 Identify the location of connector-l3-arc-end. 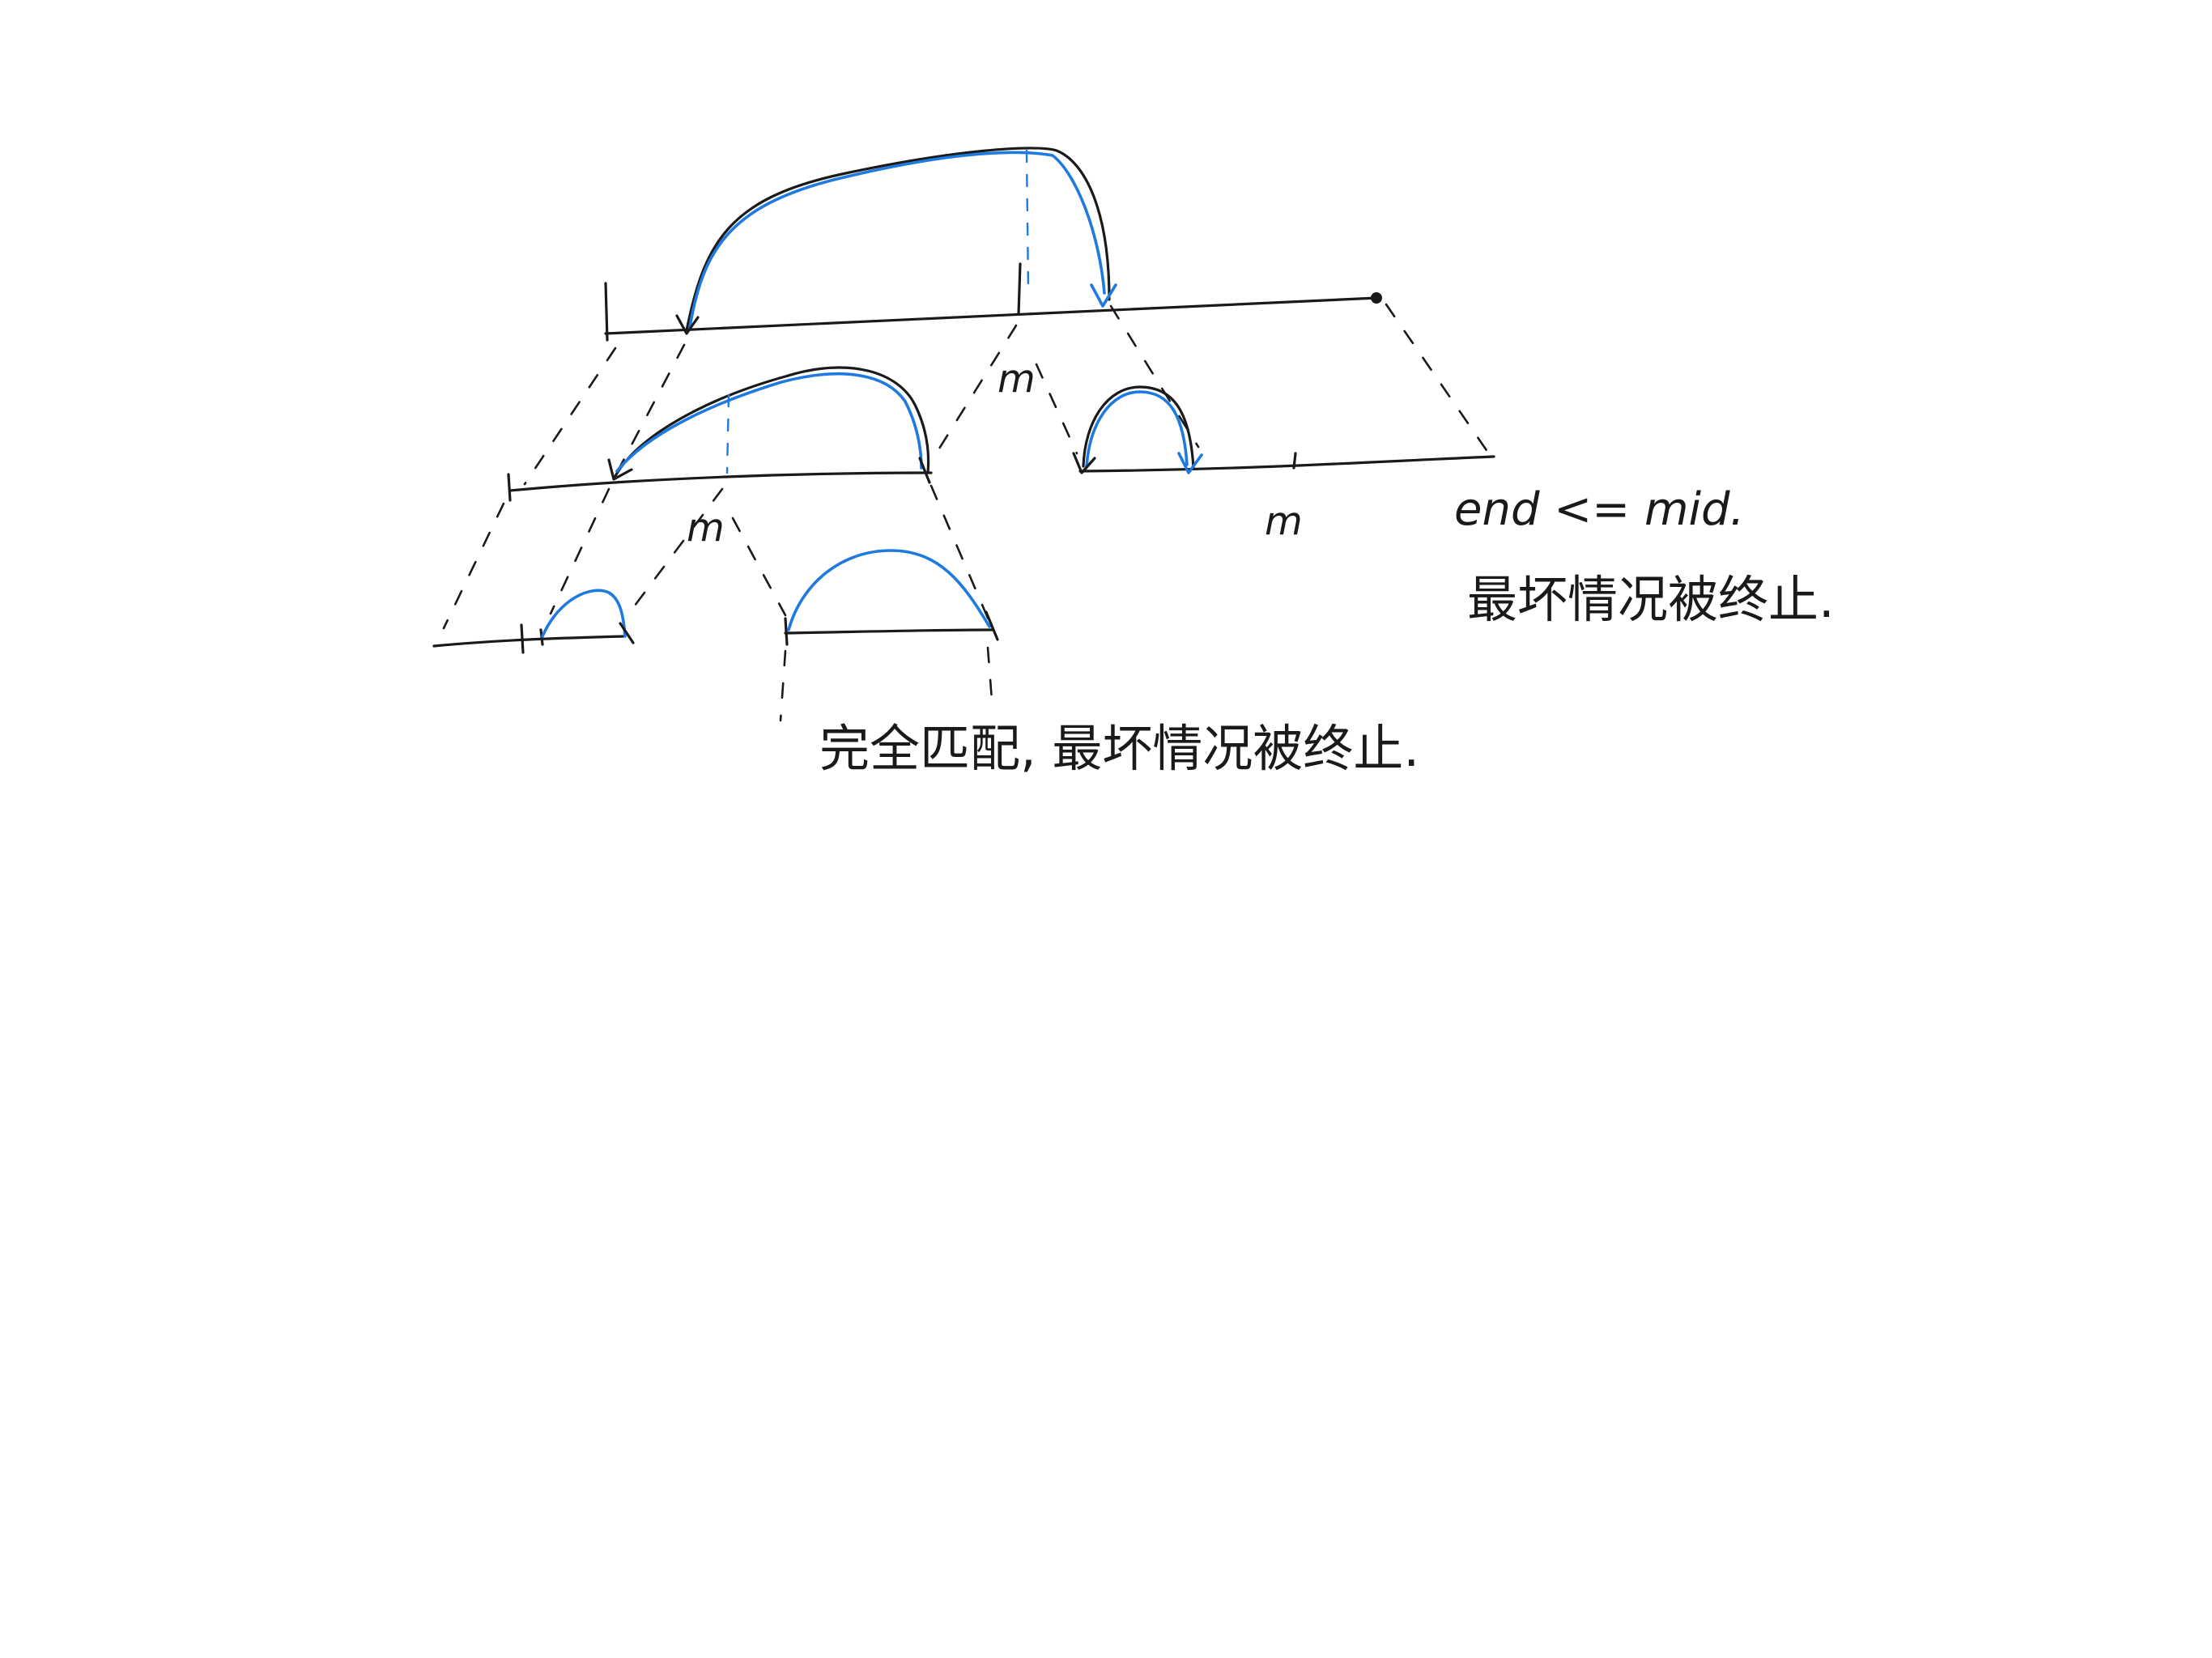
(960, 553).